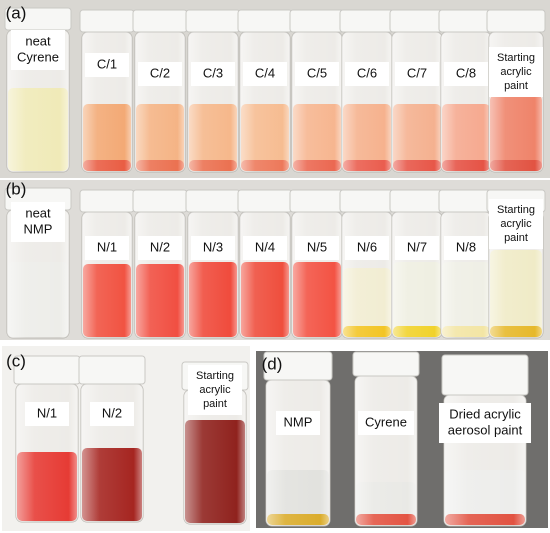  I want to click on vial-label: C/6, so click(367, 72).